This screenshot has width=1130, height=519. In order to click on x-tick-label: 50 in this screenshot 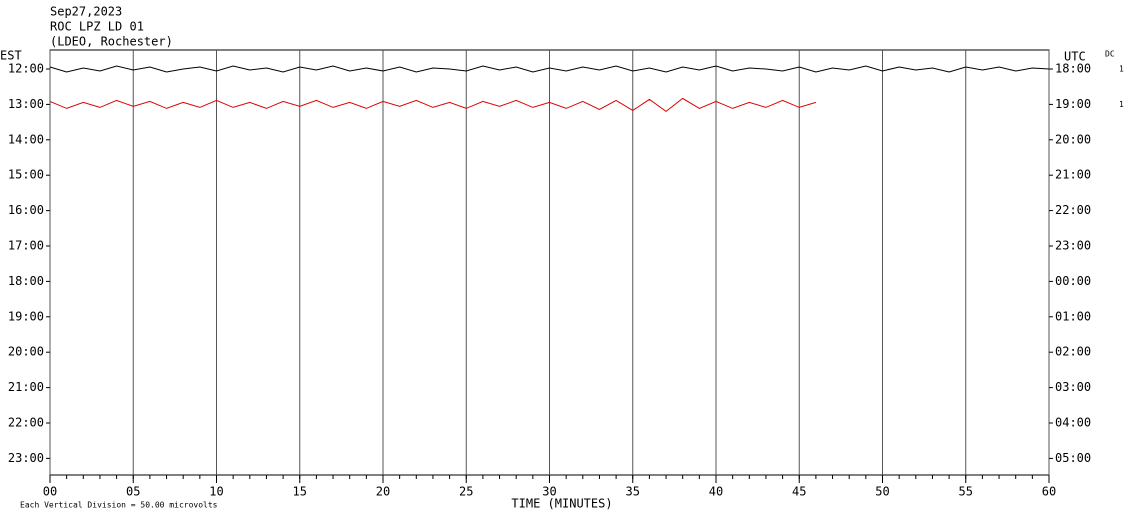, I will do `click(882, 492)`.